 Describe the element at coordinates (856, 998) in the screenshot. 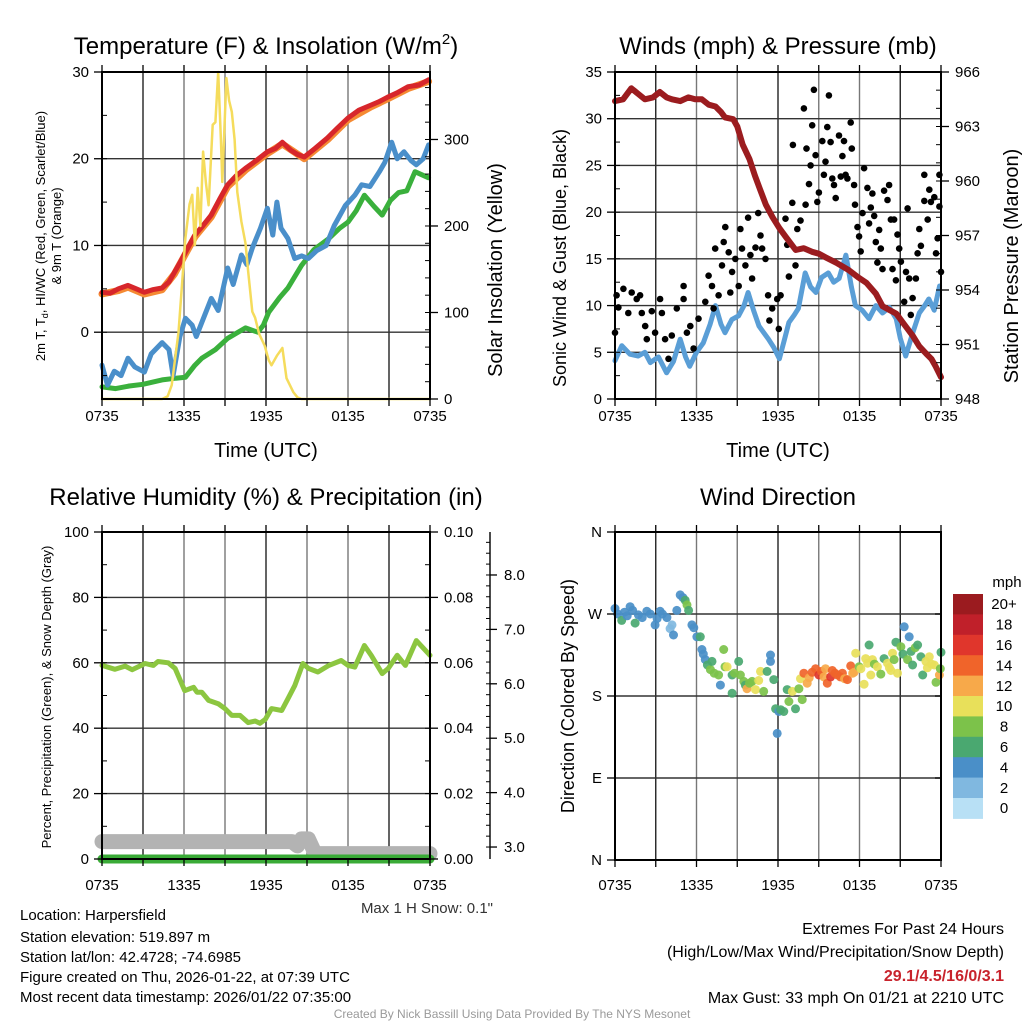

I see `max-gust-text: Max Gust: 33 mph On 01/21 at 2210 UTC` at that location.